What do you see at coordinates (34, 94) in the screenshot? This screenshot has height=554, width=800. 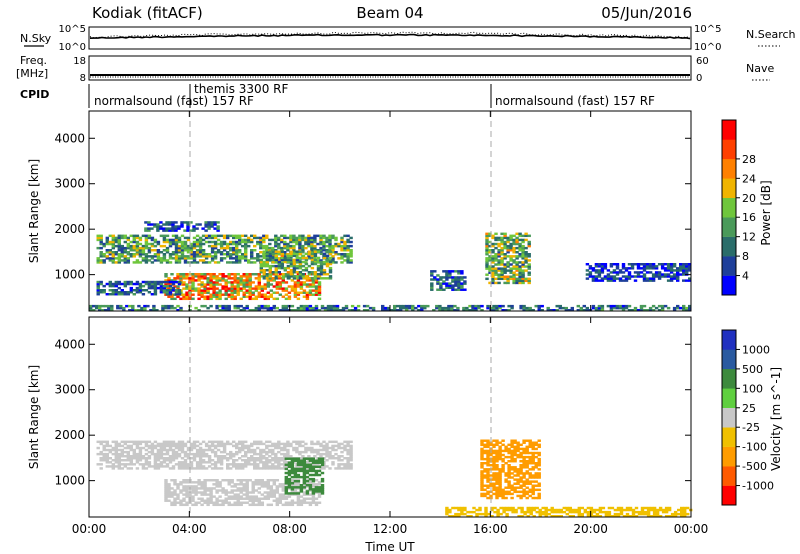 I see `cpid-label: CPID` at bounding box center [34, 94].